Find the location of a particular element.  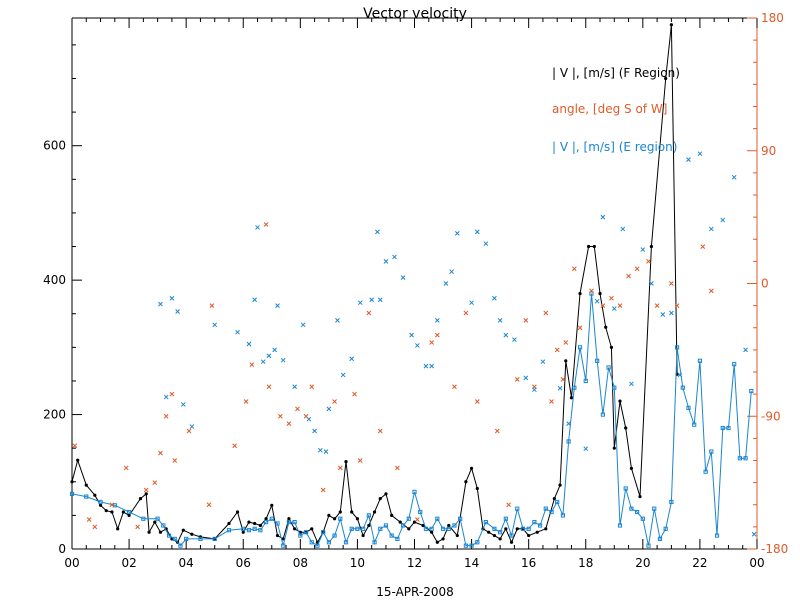

x-tick-label: 16 is located at coordinates (528, 563).